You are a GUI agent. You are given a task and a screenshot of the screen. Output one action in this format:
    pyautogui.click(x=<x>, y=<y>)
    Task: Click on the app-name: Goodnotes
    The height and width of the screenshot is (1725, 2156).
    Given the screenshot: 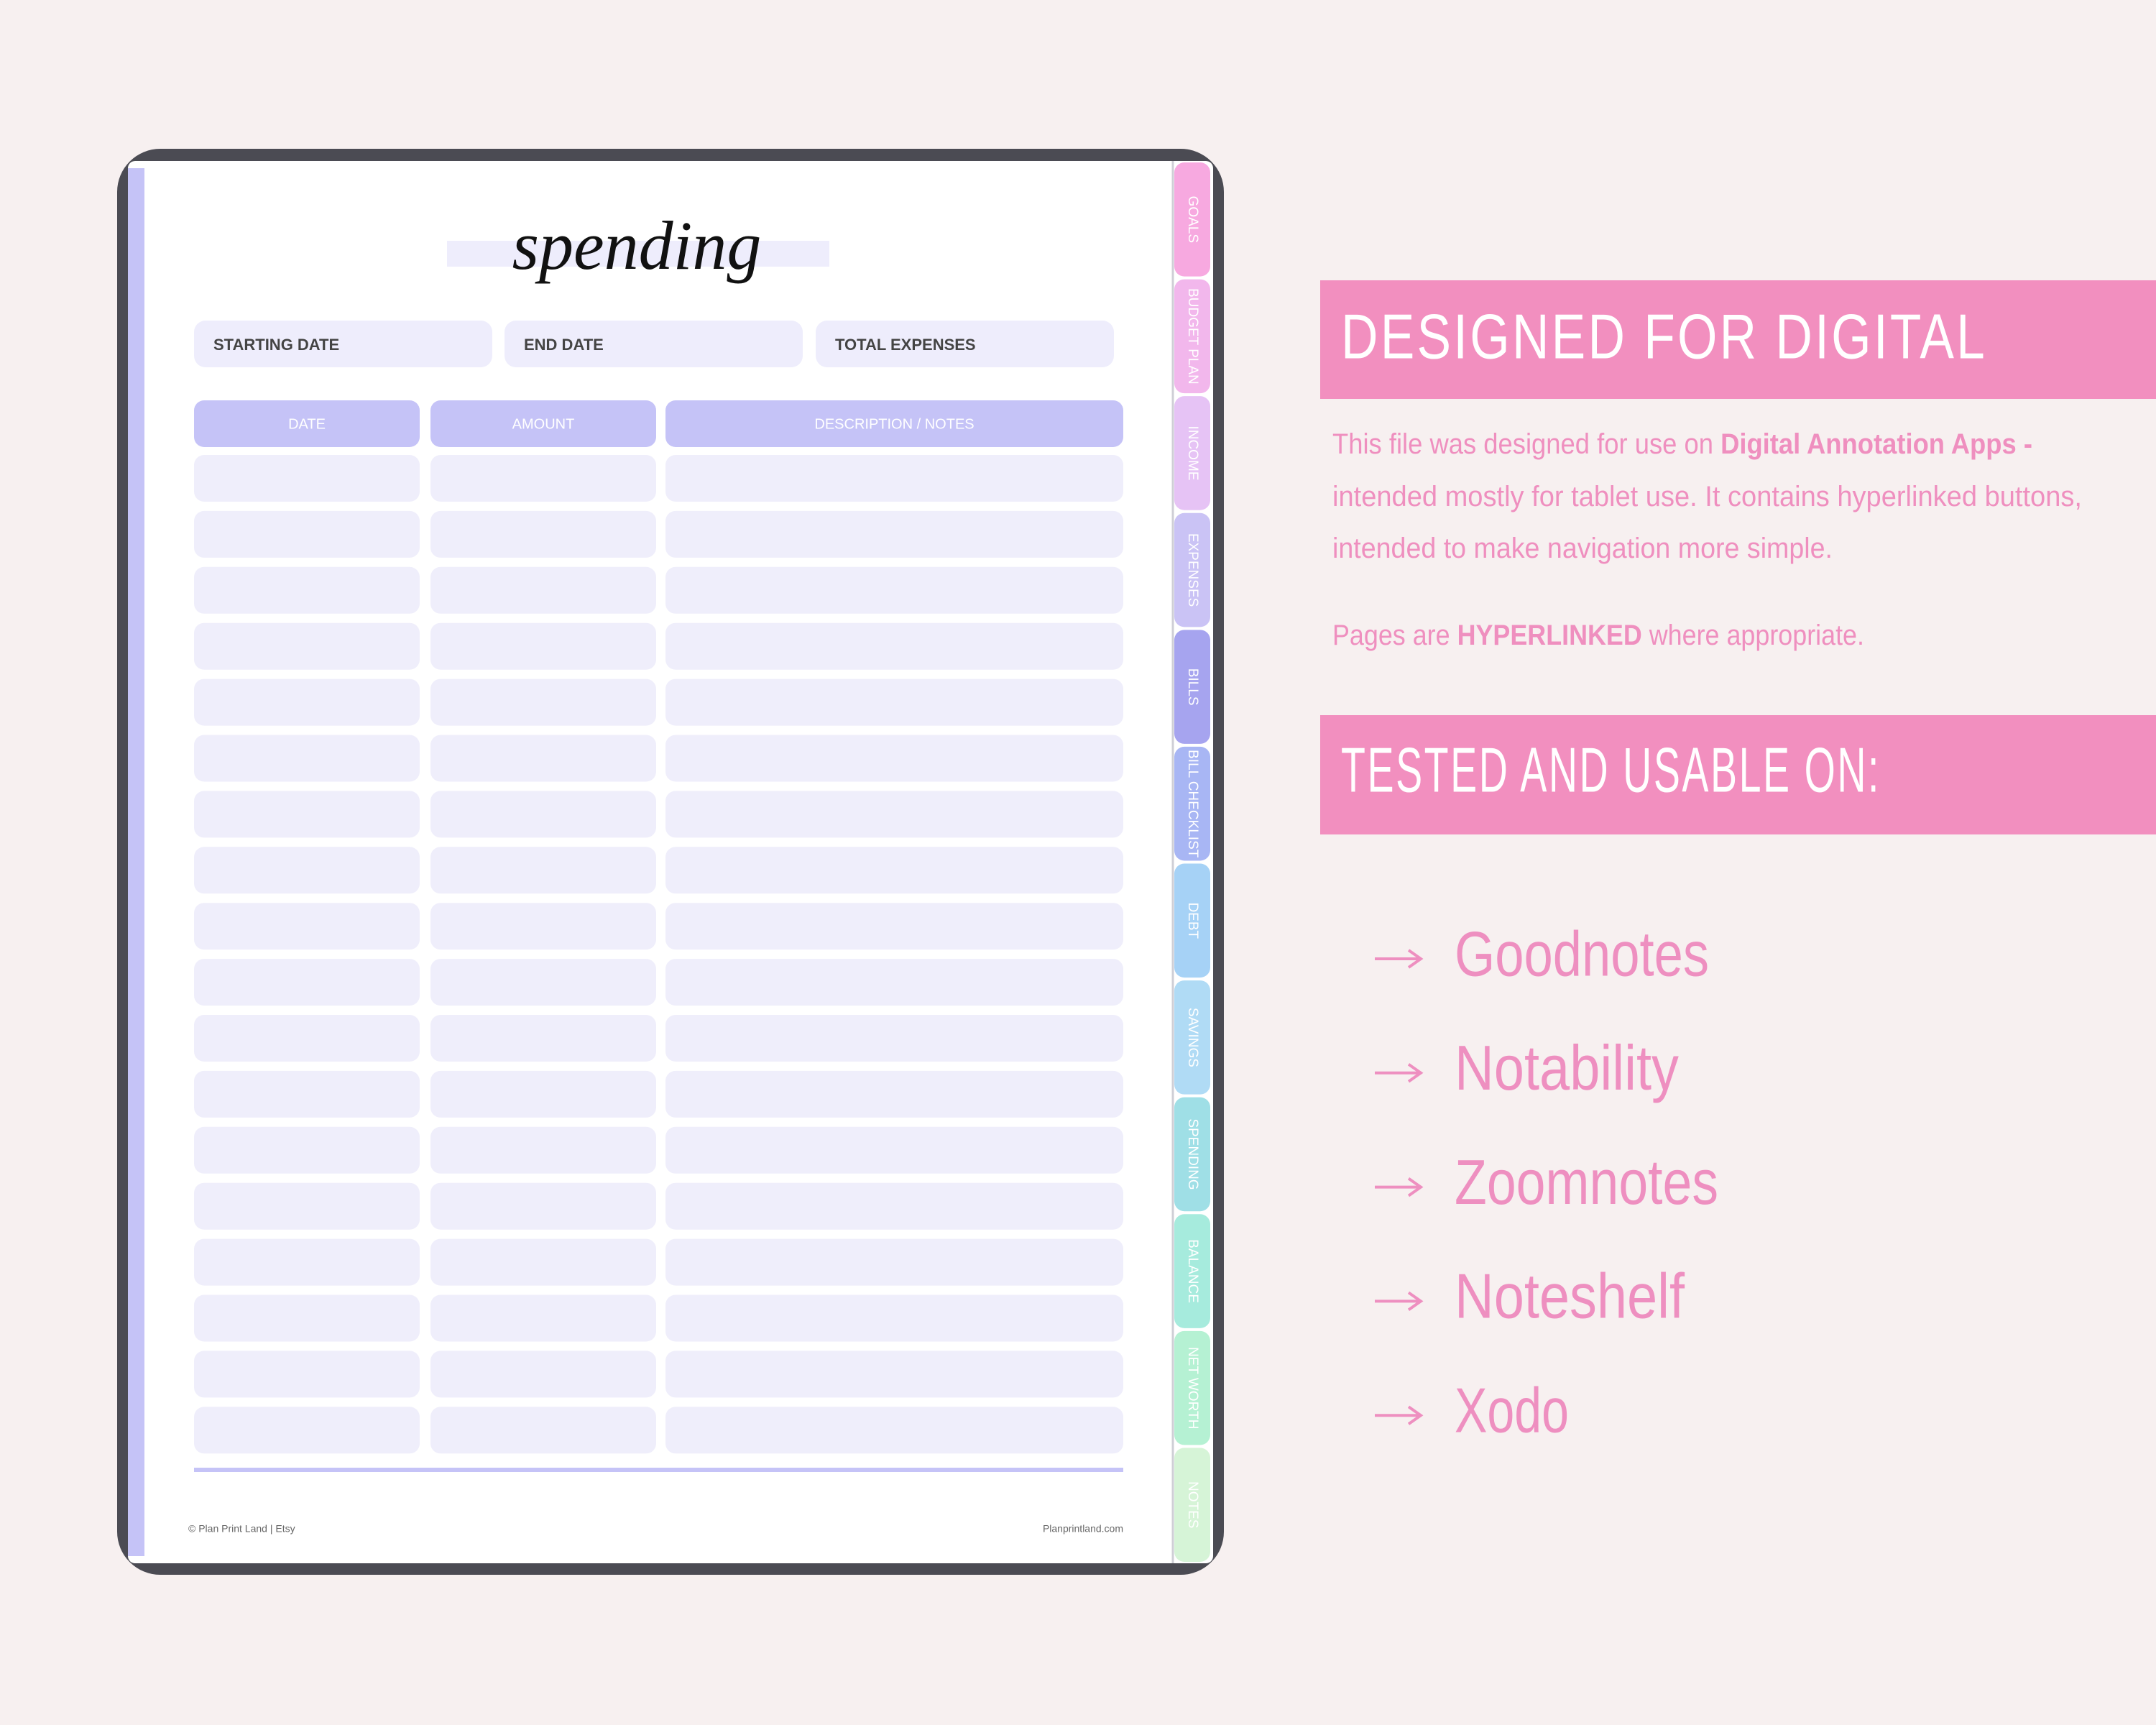 What is the action you would take?
    pyautogui.click(x=1582, y=953)
    